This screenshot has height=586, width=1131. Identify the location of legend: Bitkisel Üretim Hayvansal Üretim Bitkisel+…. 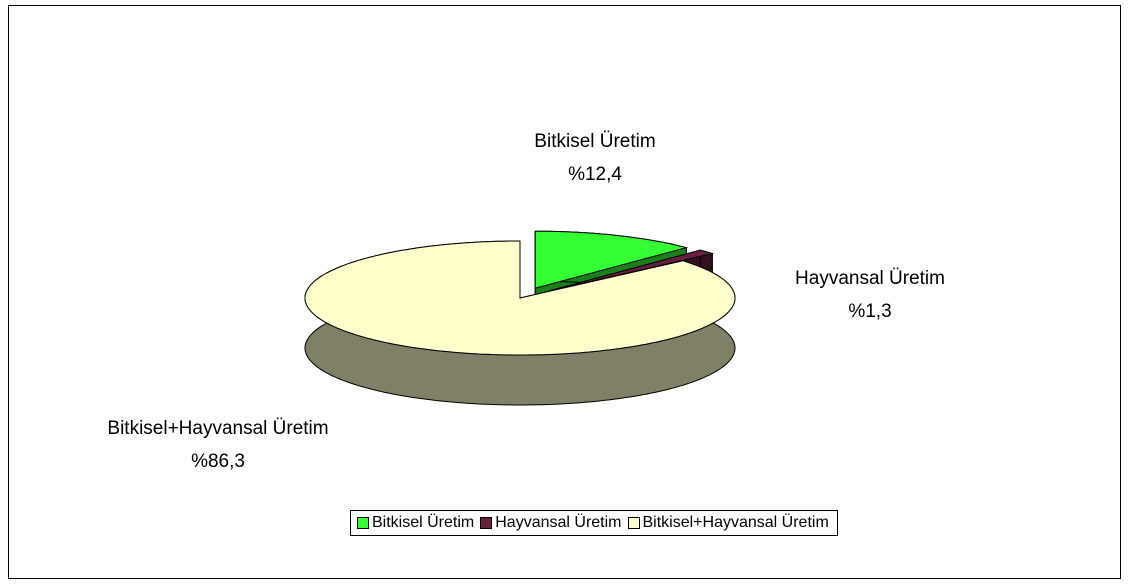
(594, 523).